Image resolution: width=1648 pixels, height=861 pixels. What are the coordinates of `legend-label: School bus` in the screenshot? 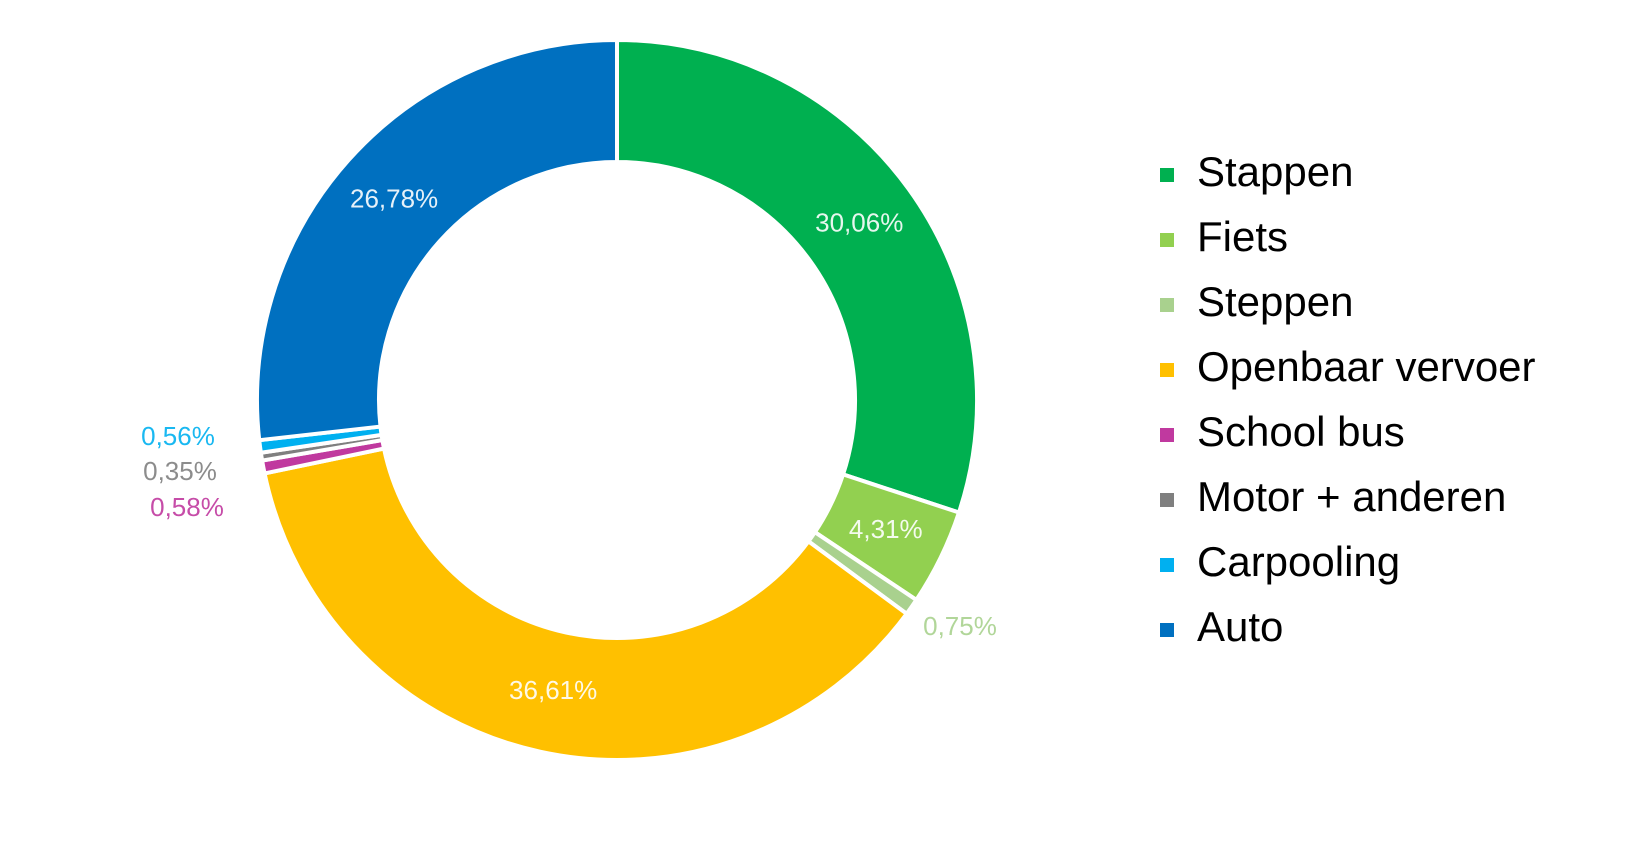 It's located at (1301, 431).